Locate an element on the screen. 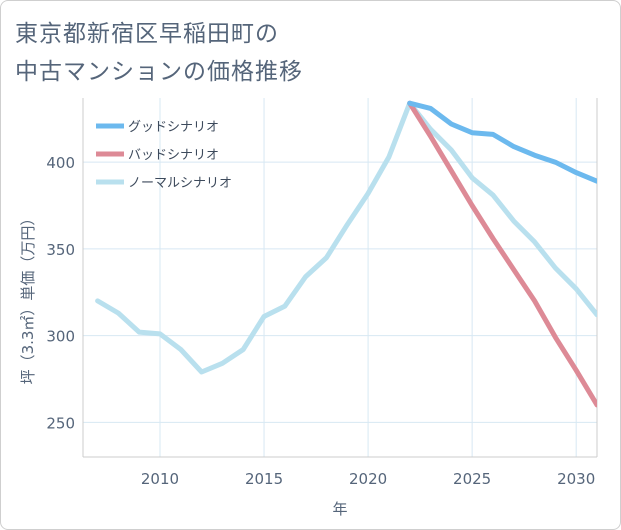 The image size is (621, 530). x-axis-label: 年 is located at coordinates (339, 509).